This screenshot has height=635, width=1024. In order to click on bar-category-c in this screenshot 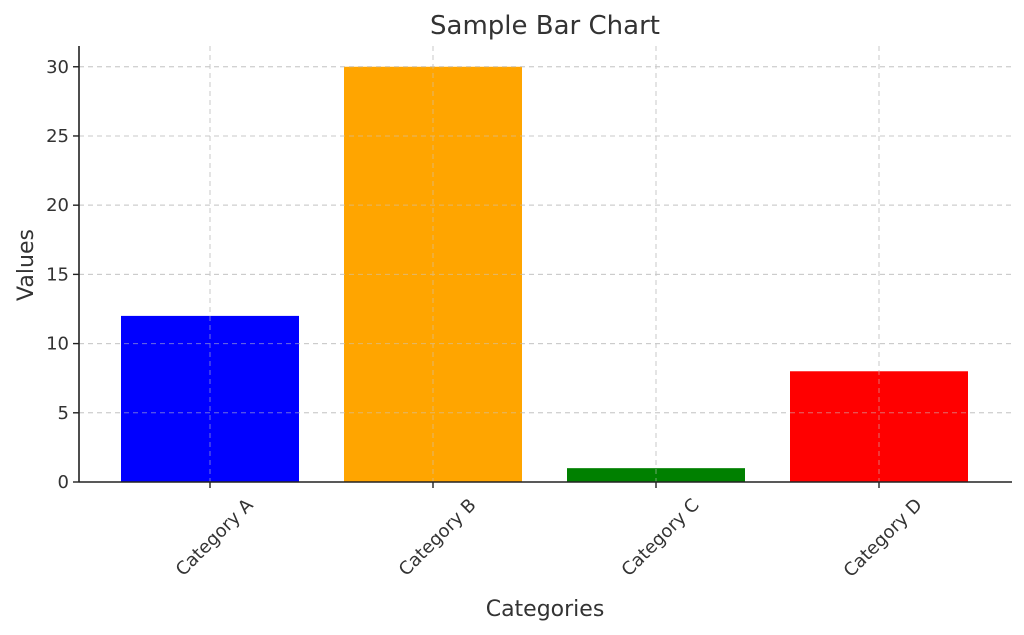, I will do `click(656, 475)`.